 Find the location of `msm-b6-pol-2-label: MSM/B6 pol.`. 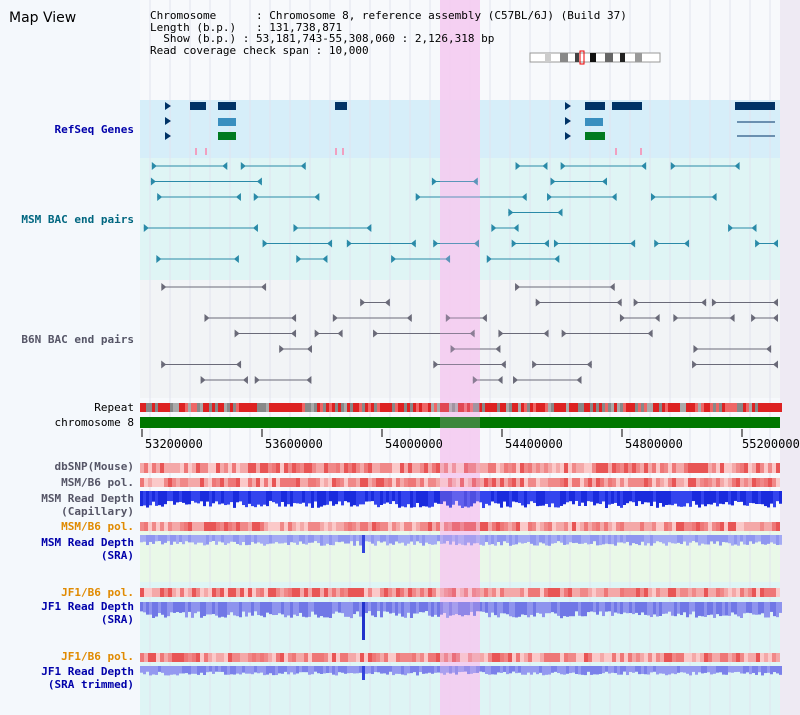

msm-b6-pol-2-label: MSM/B6 pol. is located at coordinates (97, 526).